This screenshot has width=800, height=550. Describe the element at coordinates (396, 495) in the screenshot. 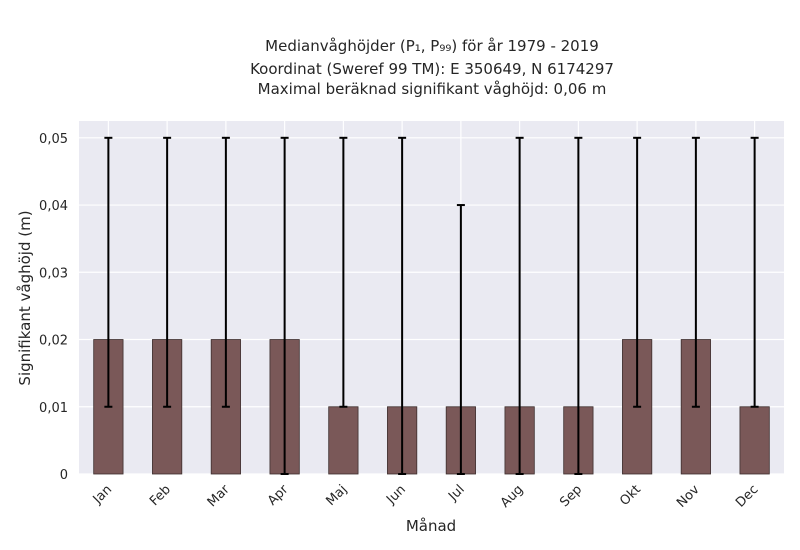

I see `x-tick-label: Jun` at that location.